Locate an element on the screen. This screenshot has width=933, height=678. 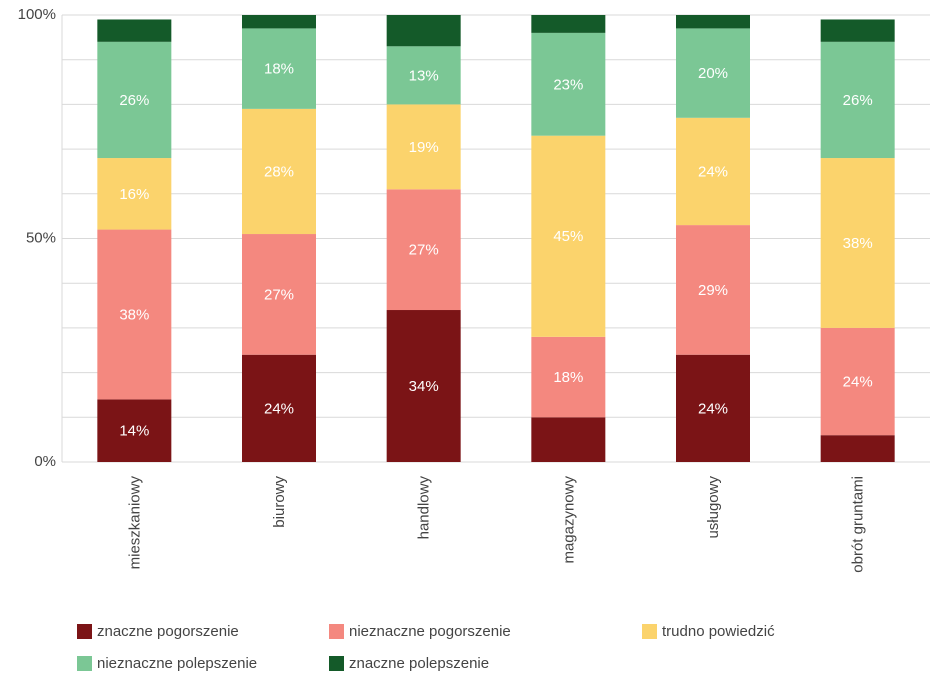
value-label: 34% is located at coordinates (424, 386).